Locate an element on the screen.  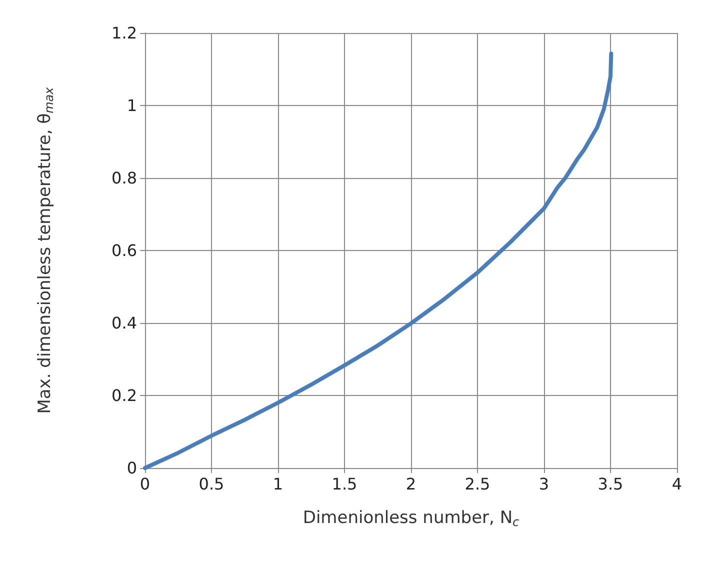
x-tick-label: 1.5 is located at coordinates (345, 484).